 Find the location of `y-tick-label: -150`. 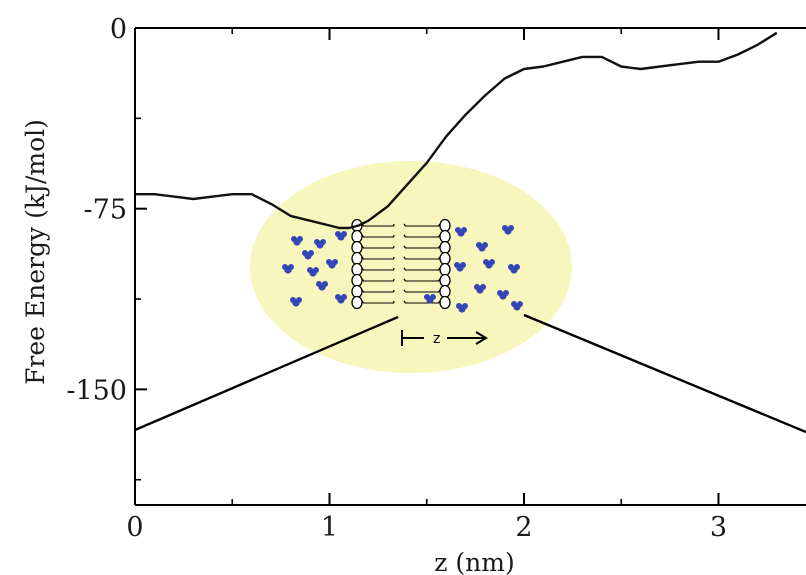

y-tick-label: -150 is located at coordinates (96, 390).